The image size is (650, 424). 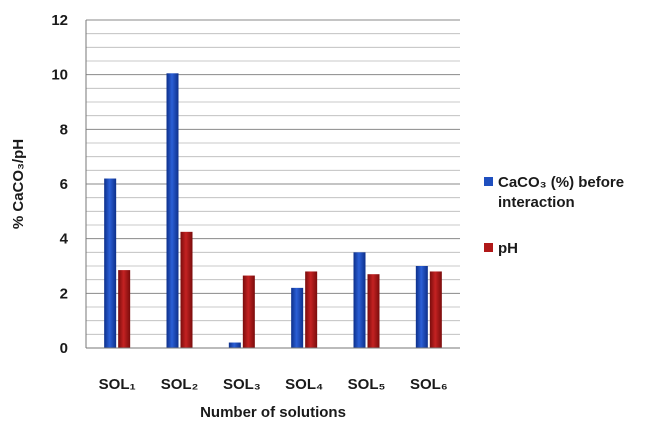 What do you see at coordinates (561, 192) in the screenshot?
I see `legend-label-caco3: CaCO₃ (%) before interaction` at bounding box center [561, 192].